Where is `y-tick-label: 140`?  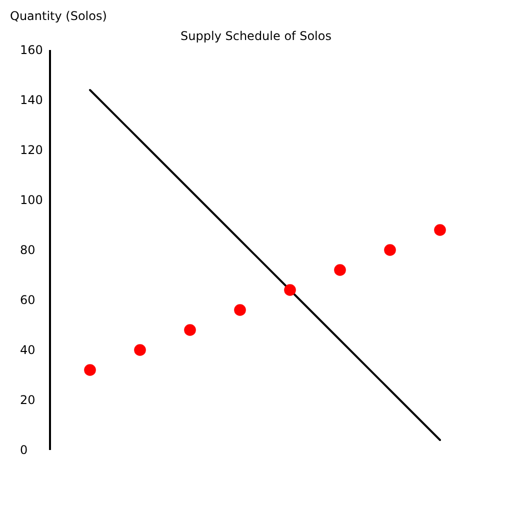 y-tick-label: 140 is located at coordinates (31, 100).